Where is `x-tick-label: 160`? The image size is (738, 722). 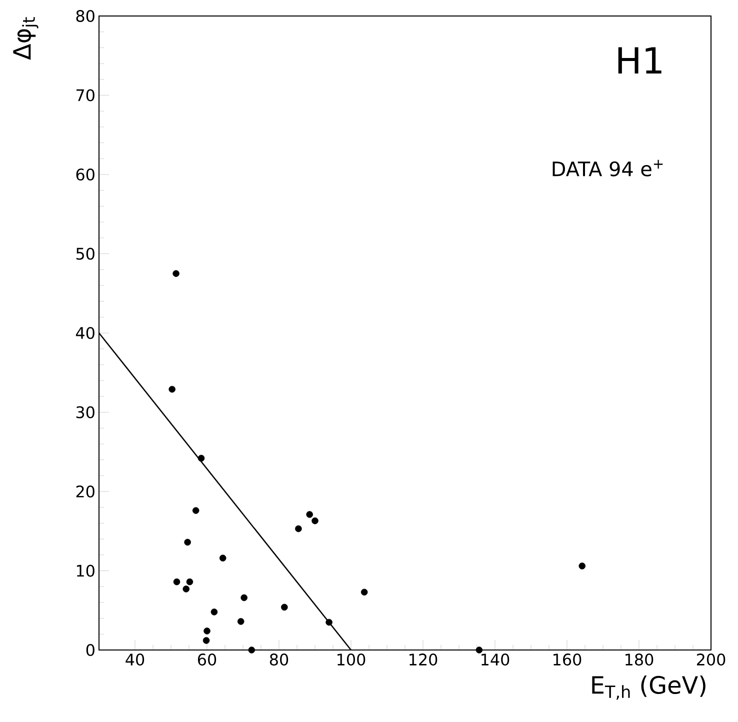 x-tick-label: 160 is located at coordinates (568, 660).